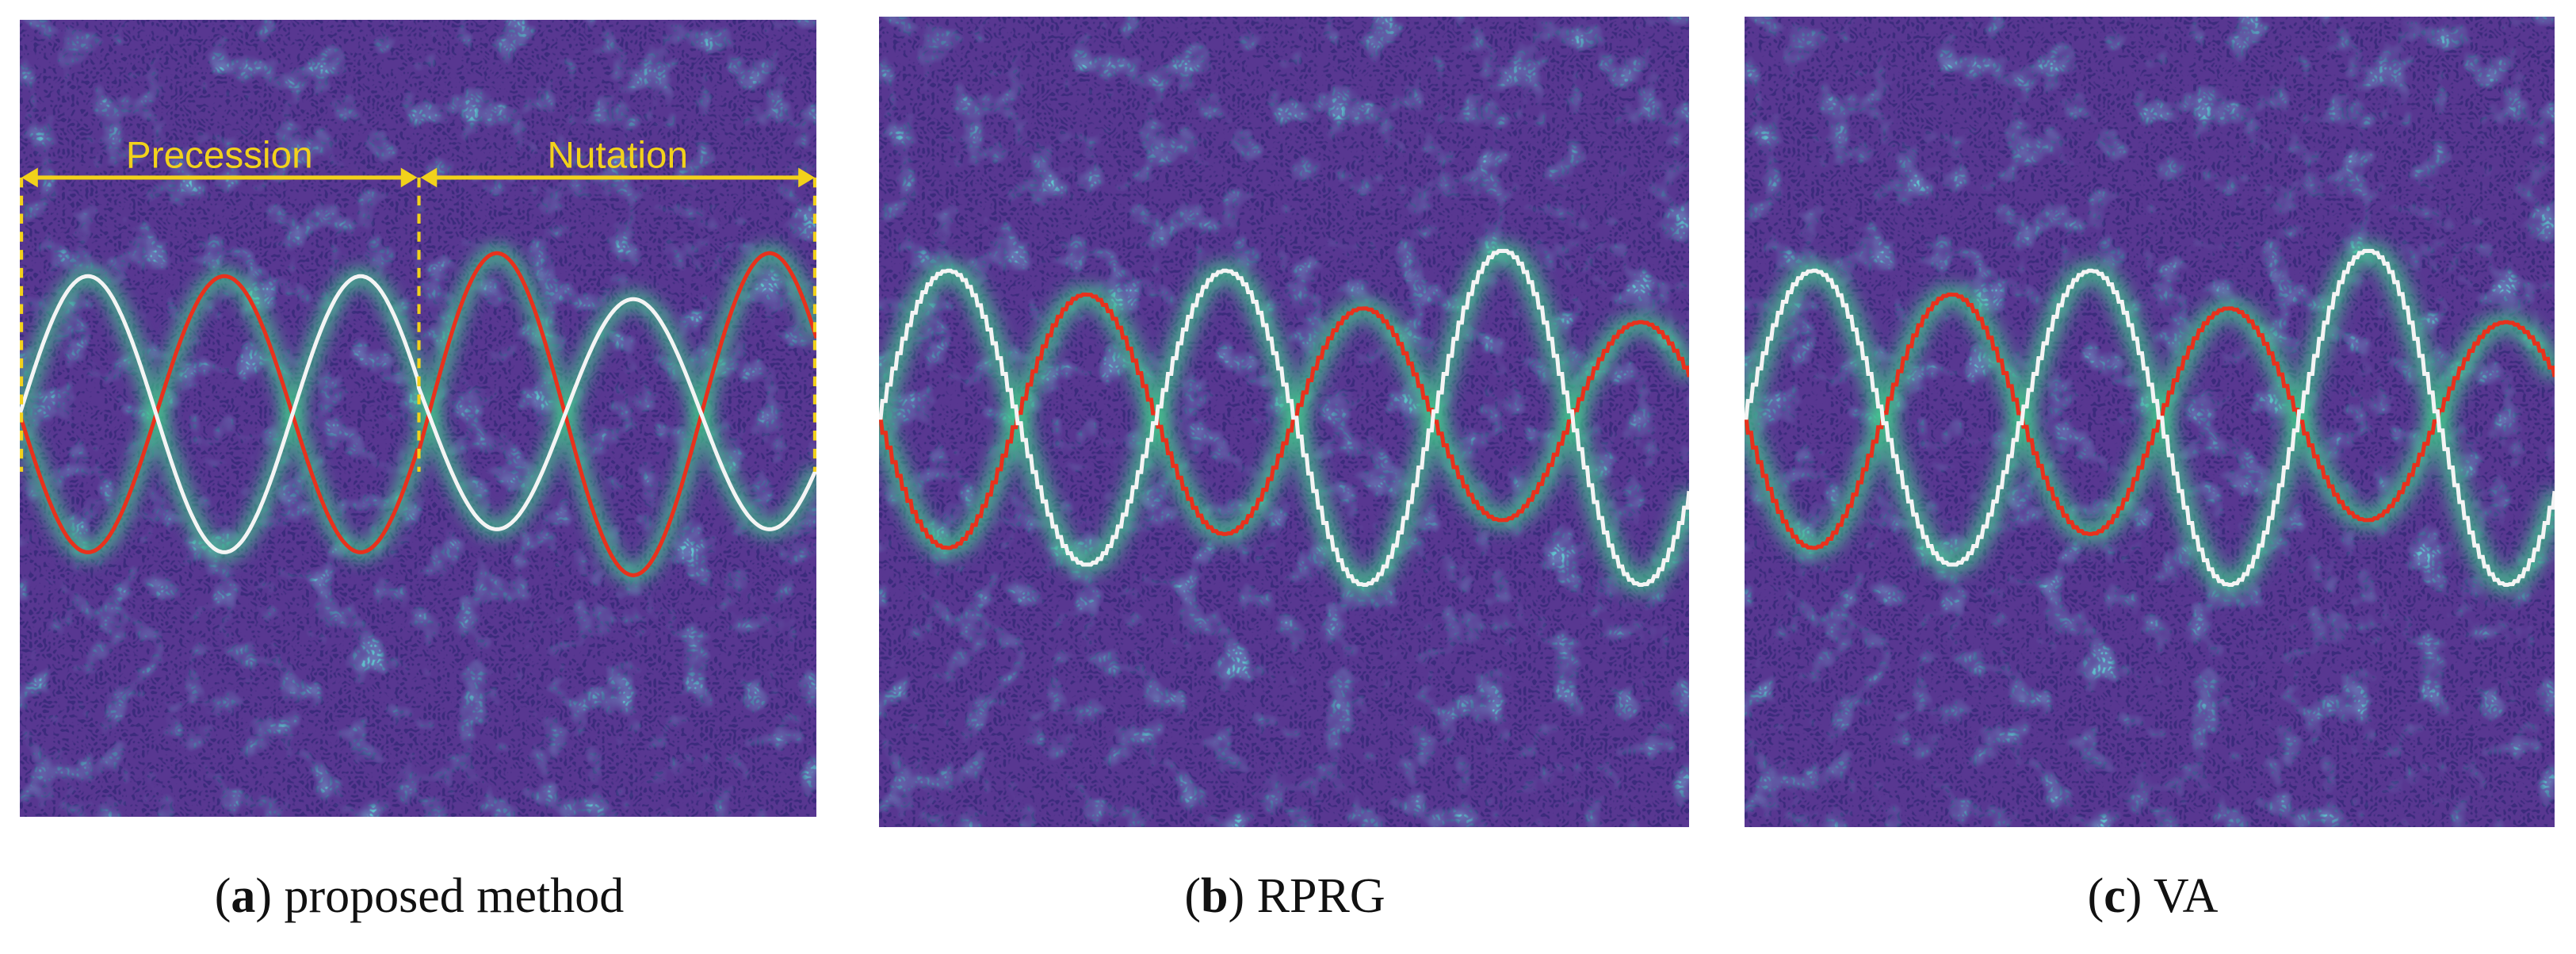 The height and width of the screenshot is (954, 2576). What do you see at coordinates (1214, 896) in the screenshot?
I see `caption-part: b` at bounding box center [1214, 896].